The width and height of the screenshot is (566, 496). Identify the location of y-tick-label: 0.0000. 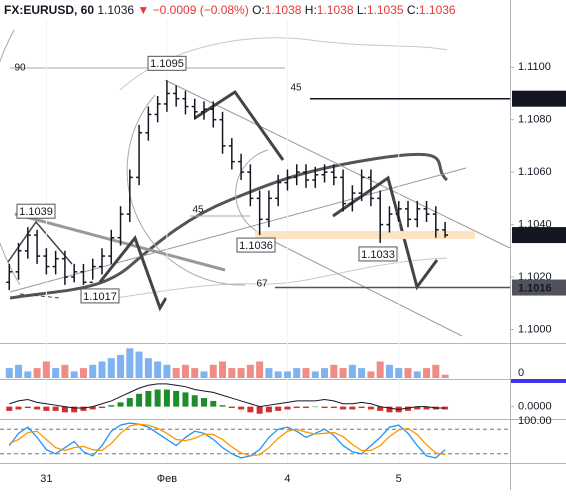
(535, 407).